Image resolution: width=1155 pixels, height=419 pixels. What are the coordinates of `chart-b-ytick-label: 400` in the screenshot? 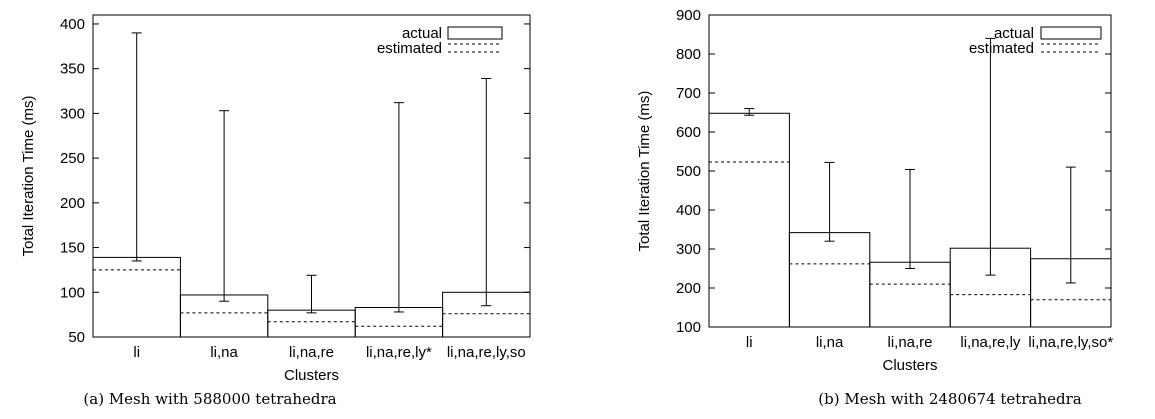 It's located at (688, 210).